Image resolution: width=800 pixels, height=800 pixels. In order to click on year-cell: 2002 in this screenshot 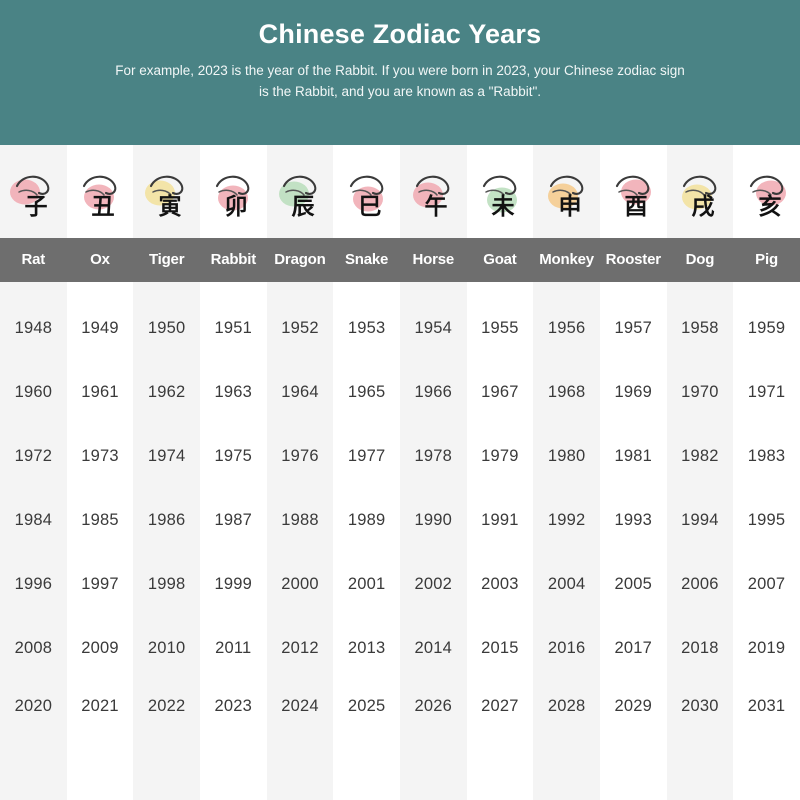, I will do `click(433, 584)`.